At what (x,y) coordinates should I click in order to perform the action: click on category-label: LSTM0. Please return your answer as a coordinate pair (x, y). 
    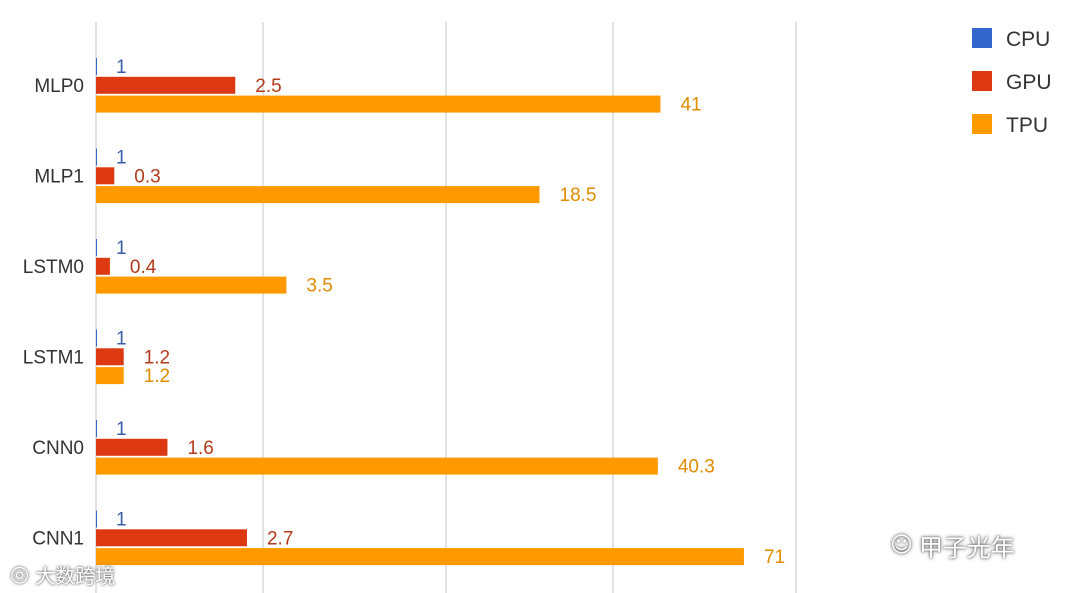
    Looking at the image, I should click on (53, 267).